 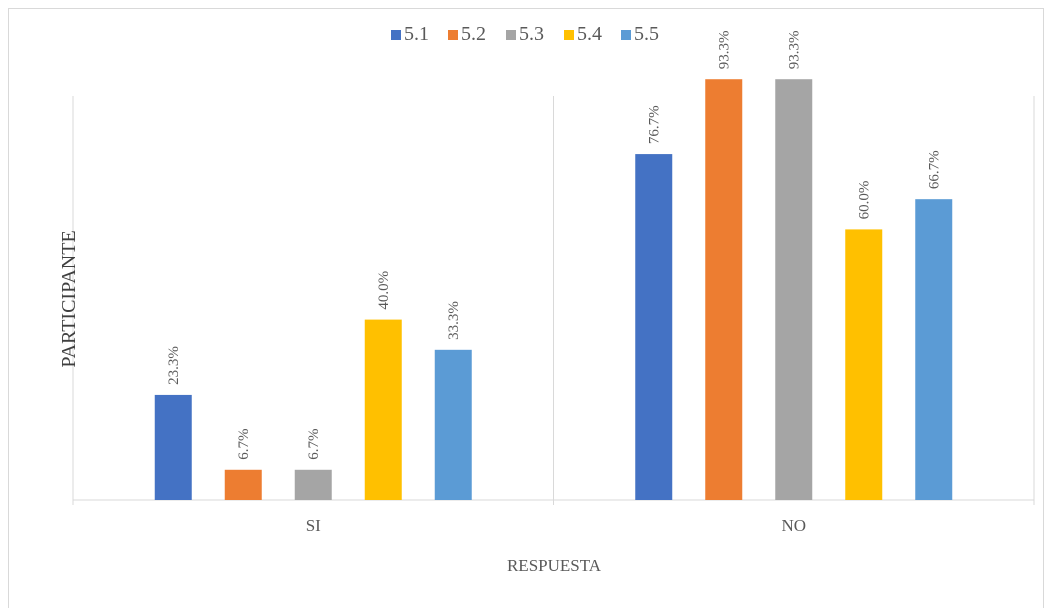 I want to click on legend-label-5-2: 5.2, so click(x=473, y=34).